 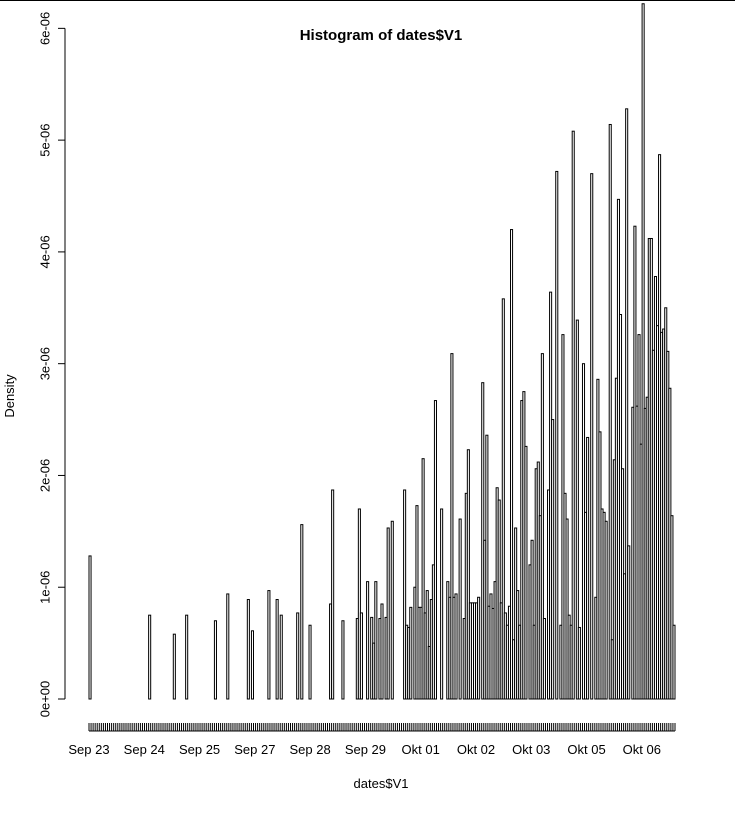 I want to click on y-tick-label: 4e-06, so click(x=45, y=251).